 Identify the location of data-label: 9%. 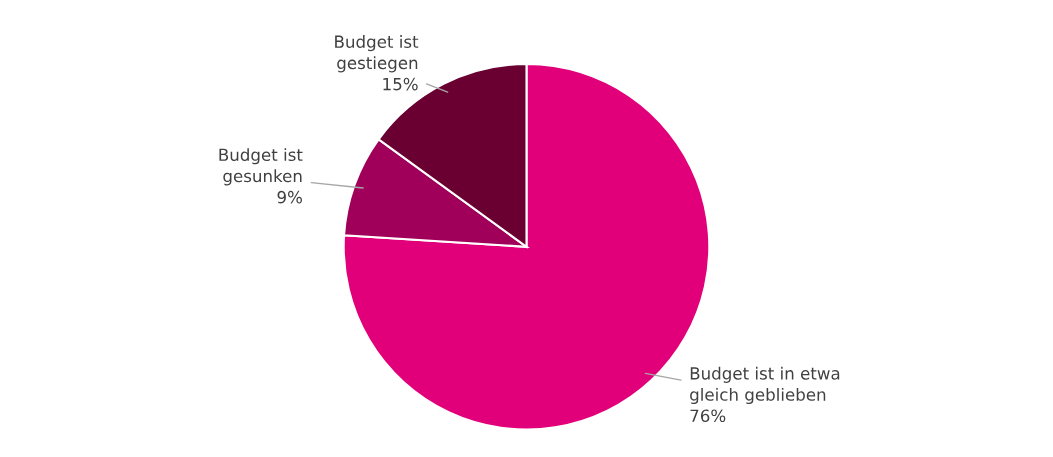
(289, 197).